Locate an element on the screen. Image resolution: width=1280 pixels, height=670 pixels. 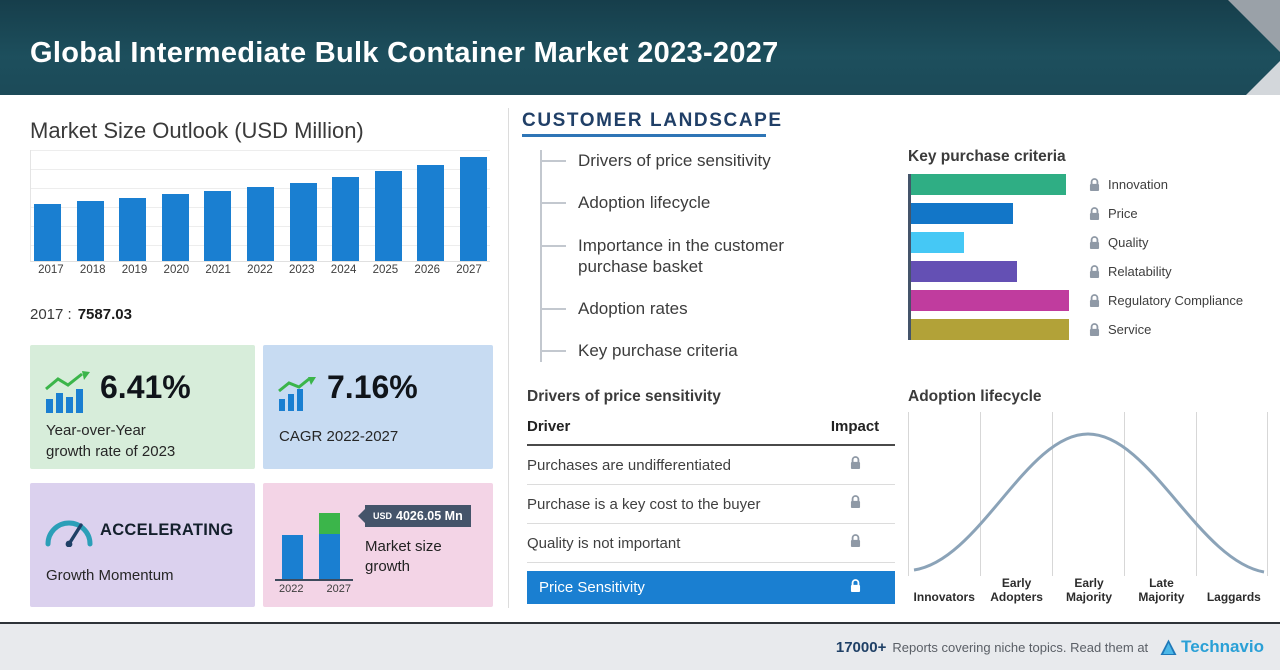
criteria-legend-item: Regulatory Compliance is located at coordinates (1165, 300).